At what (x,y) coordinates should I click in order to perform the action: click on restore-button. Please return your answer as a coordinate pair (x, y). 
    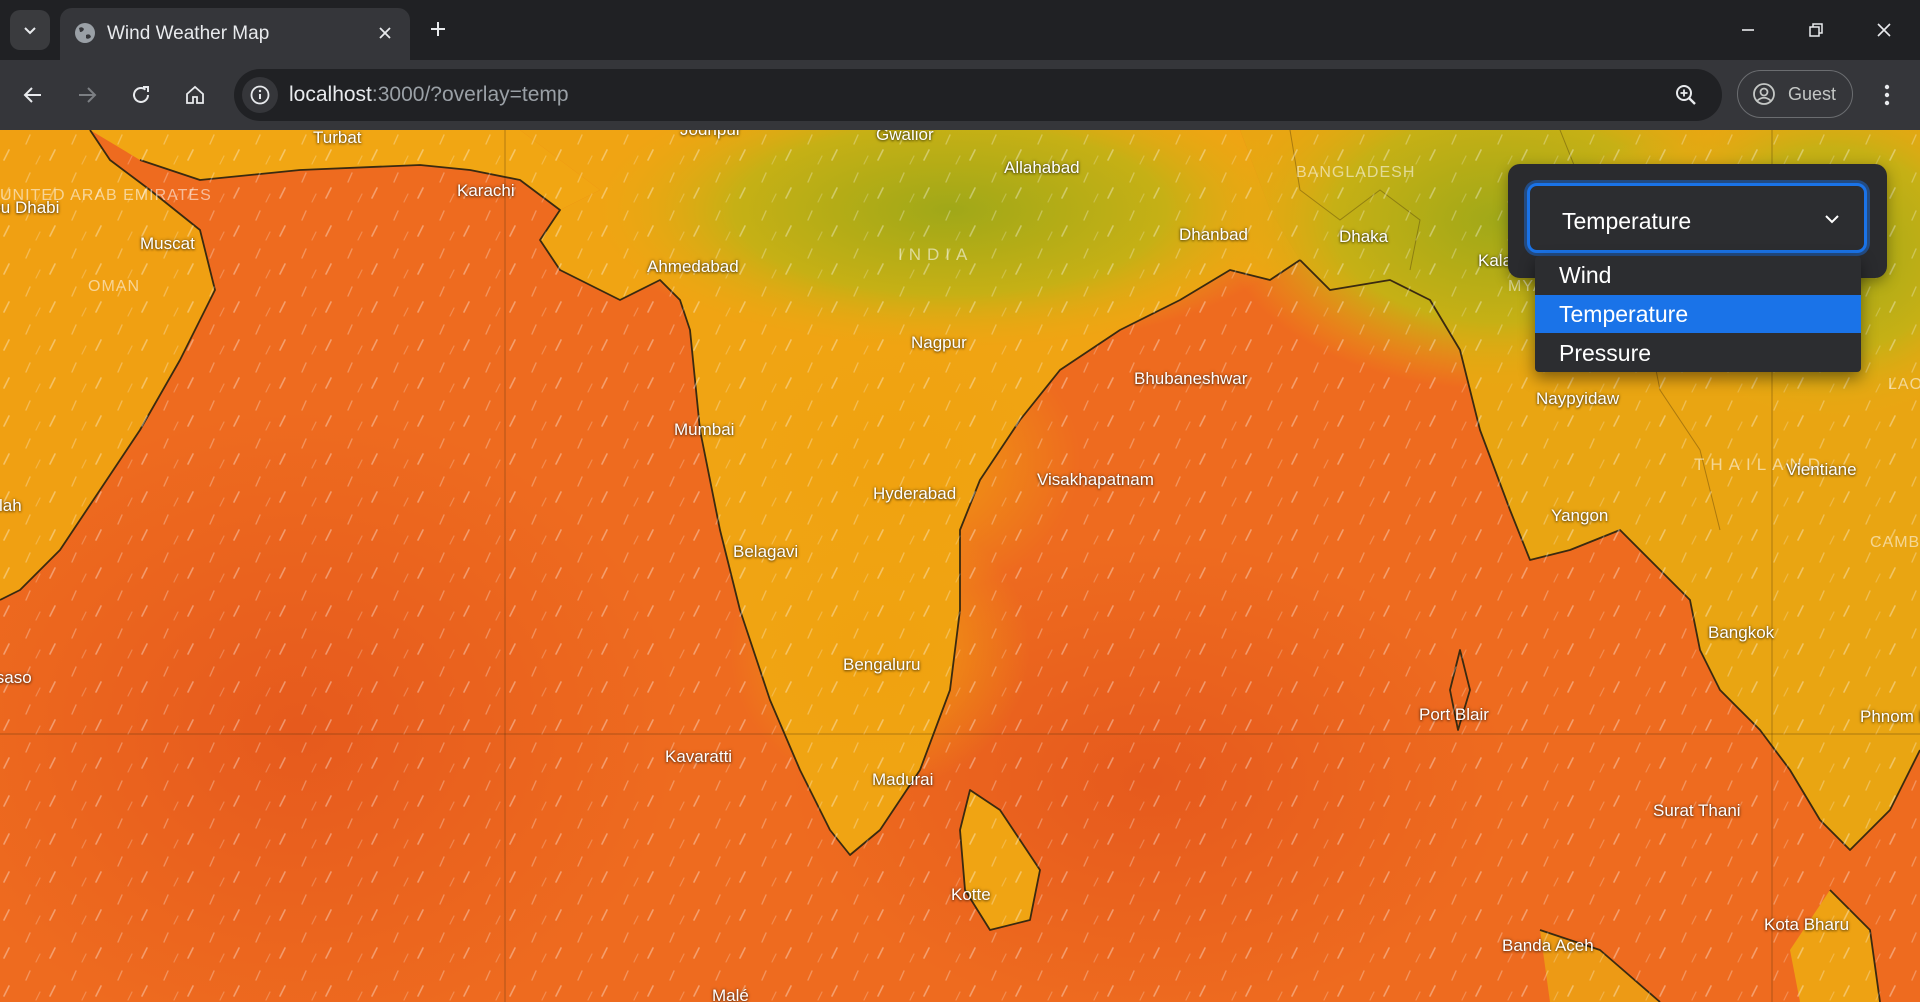
    Looking at the image, I should click on (1816, 30).